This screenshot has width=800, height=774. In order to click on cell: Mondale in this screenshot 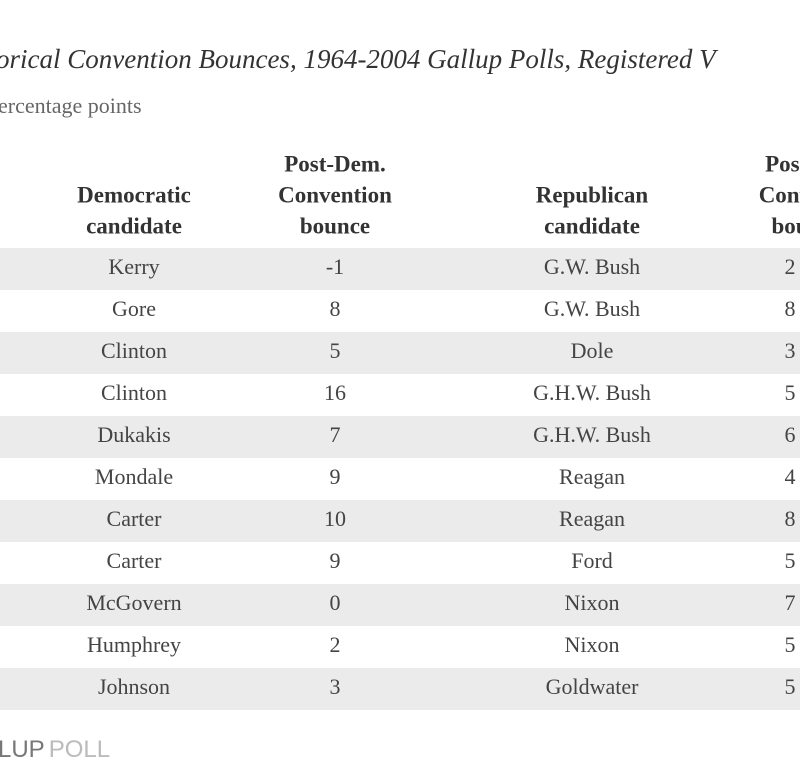, I will do `click(134, 476)`.